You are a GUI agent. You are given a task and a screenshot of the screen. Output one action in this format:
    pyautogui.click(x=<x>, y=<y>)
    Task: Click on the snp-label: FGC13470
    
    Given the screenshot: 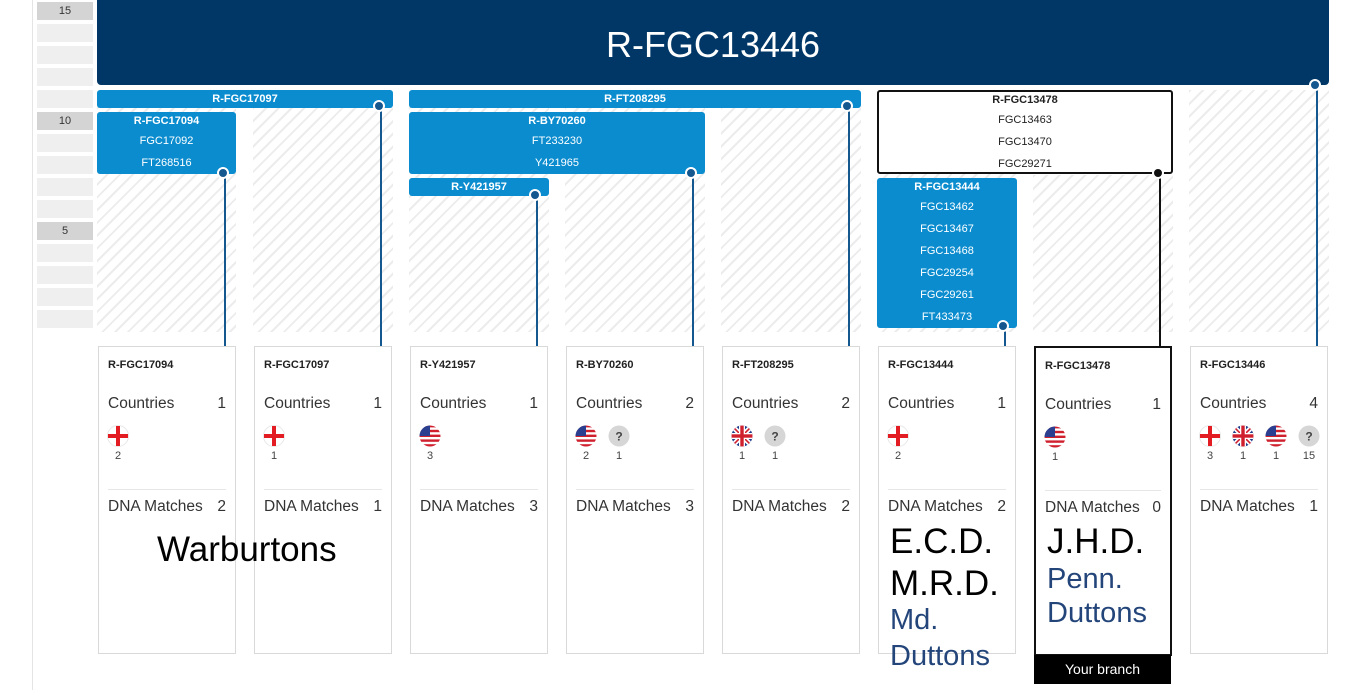 What is the action you would take?
    pyautogui.click(x=1025, y=142)
    